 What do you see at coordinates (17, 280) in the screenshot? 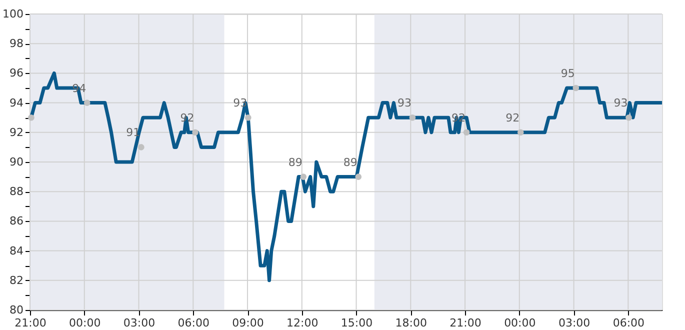
I see `y-tick-label: 82` at bounding box center [17, 280].